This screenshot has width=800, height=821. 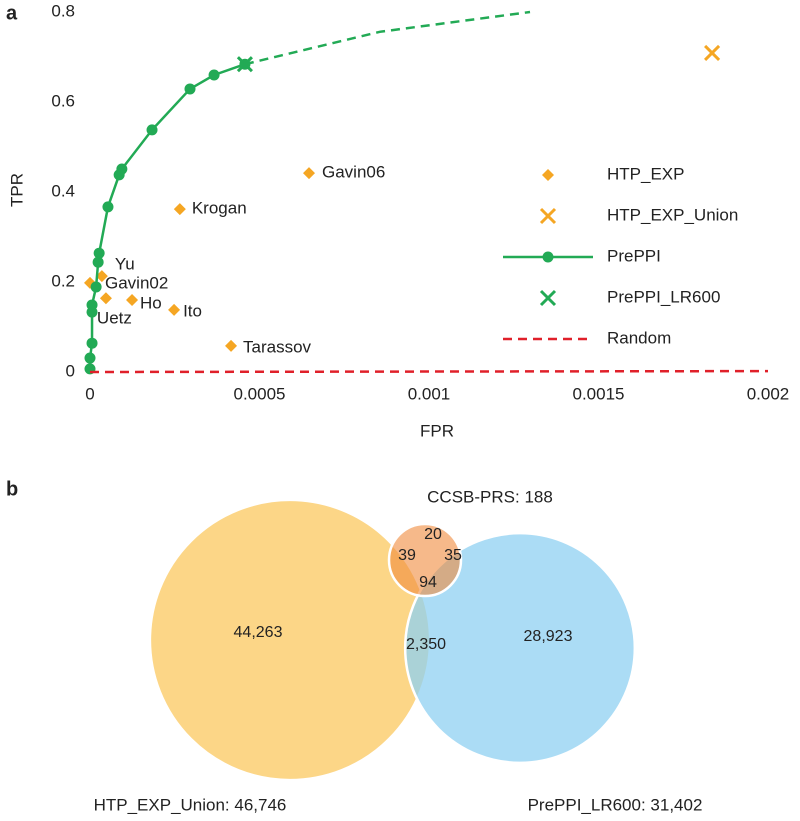 I want to click on point-label: Krogan, so click(x=219, y=208).